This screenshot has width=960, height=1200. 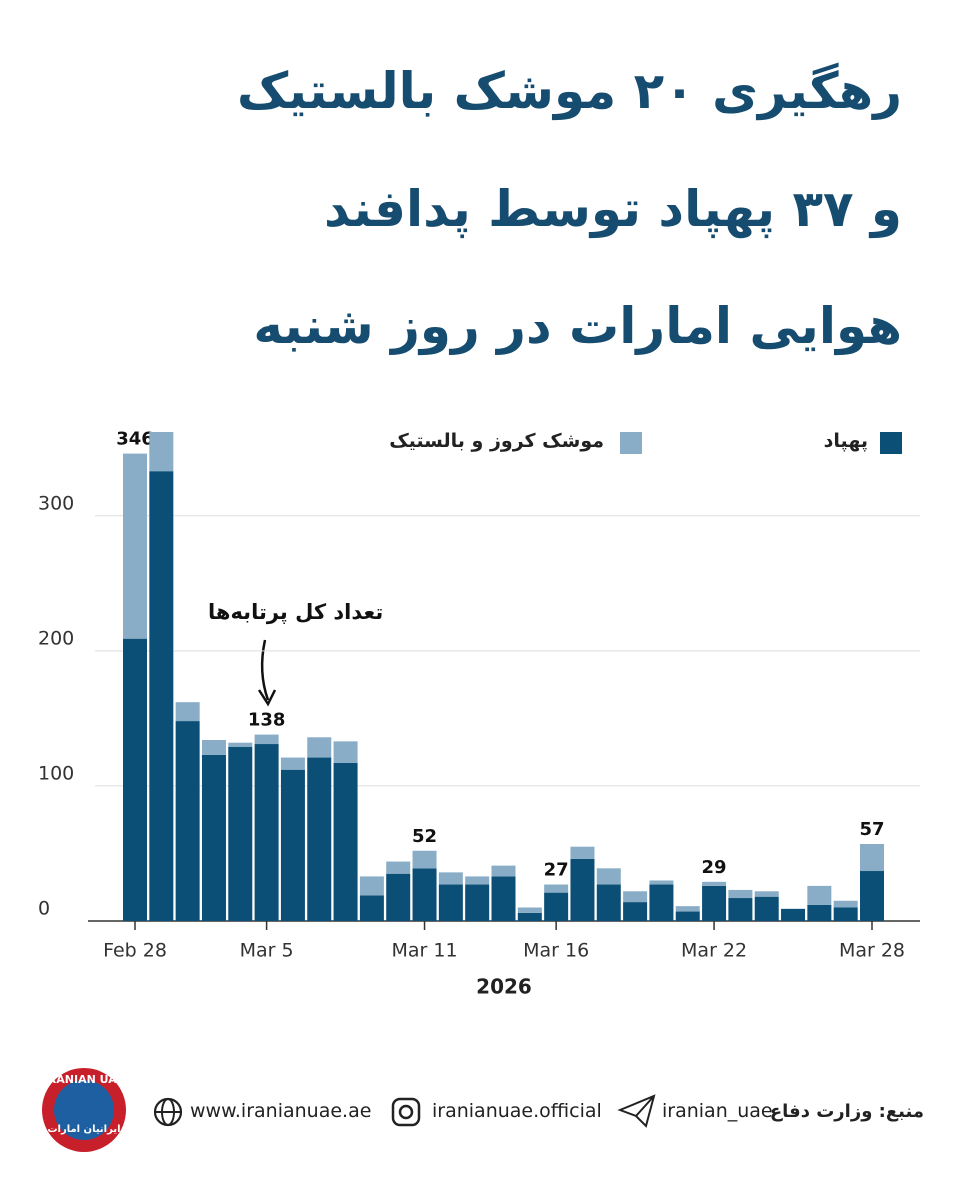 I want to click on y-tick-label: 200, so click(x=56, y=638).